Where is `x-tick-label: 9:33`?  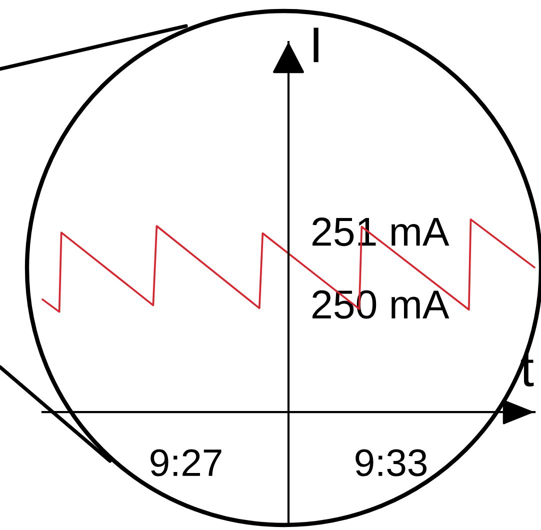 x-tick-label: 9:33 is located at coordinates (391, 462).